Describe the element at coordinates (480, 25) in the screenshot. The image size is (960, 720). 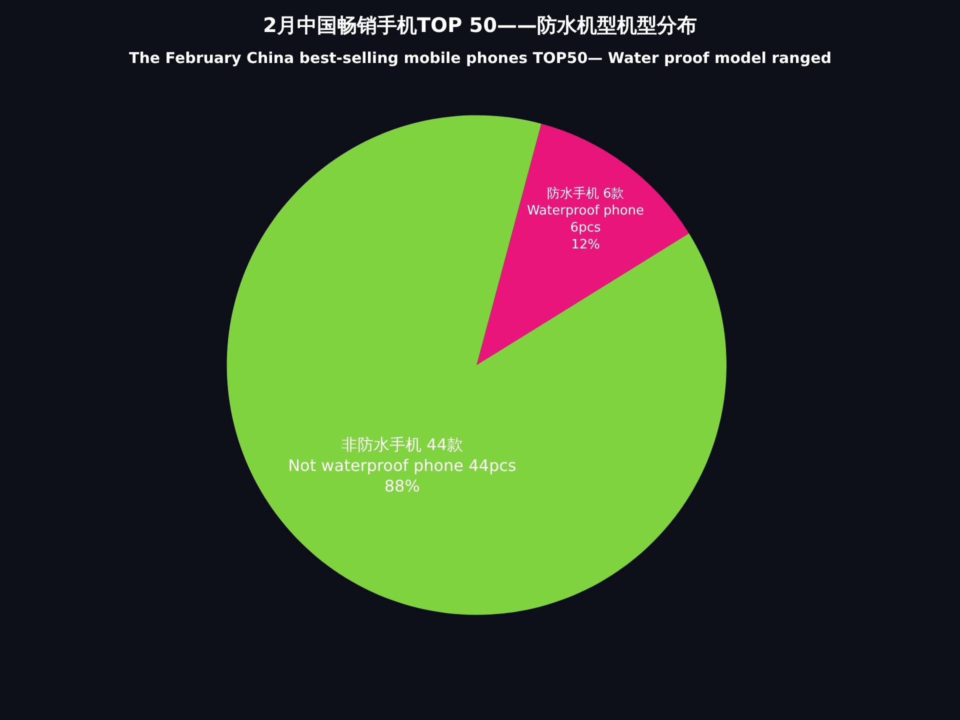
I see `chart-title: 2月中国畅销手机TOP 50——防水机型机型分布` at that location.